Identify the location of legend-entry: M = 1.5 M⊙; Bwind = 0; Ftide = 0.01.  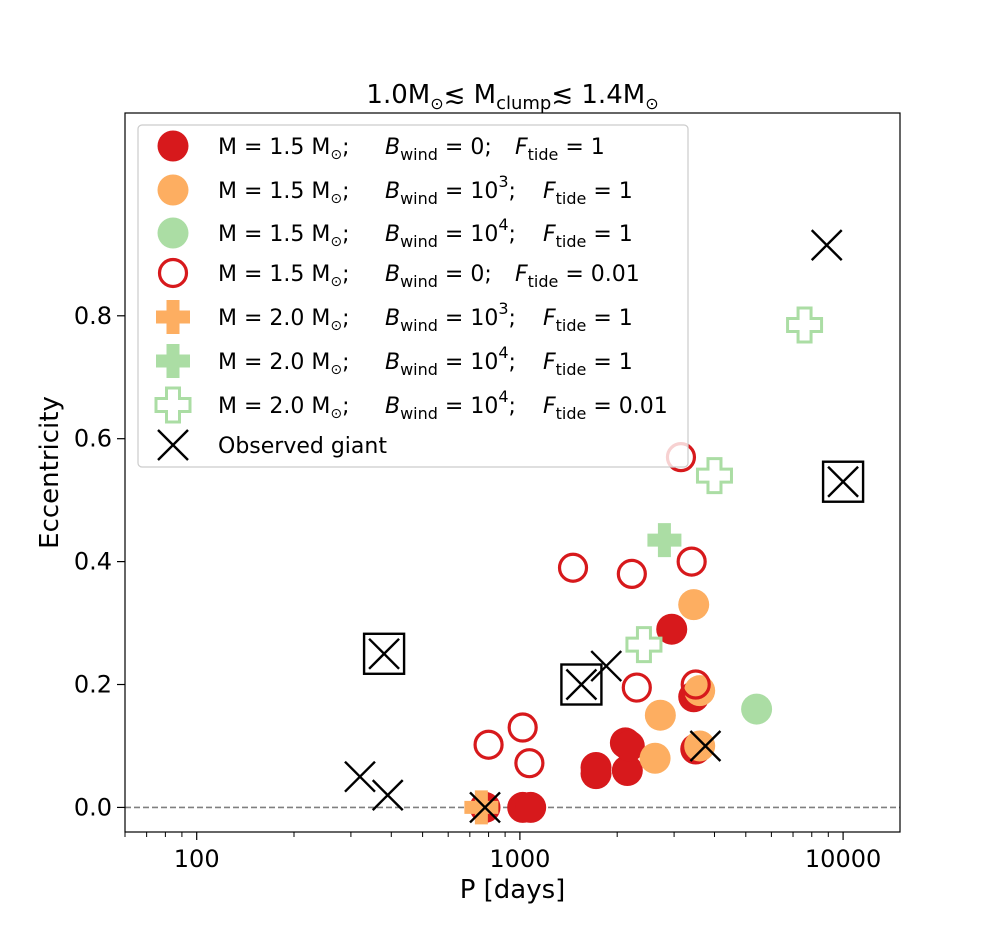
(398, 274).